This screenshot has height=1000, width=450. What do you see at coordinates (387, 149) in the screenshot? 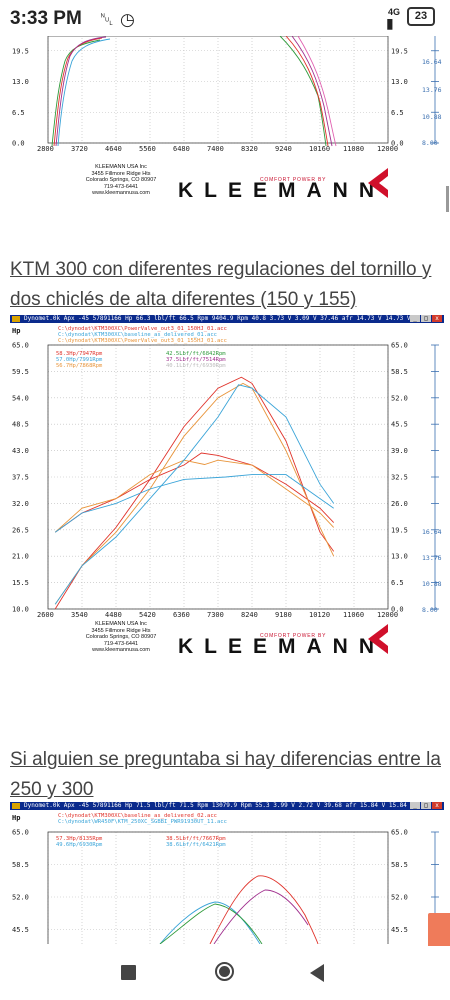
I see `c1-x-tick: 12000` at bounding box center [387, 149].